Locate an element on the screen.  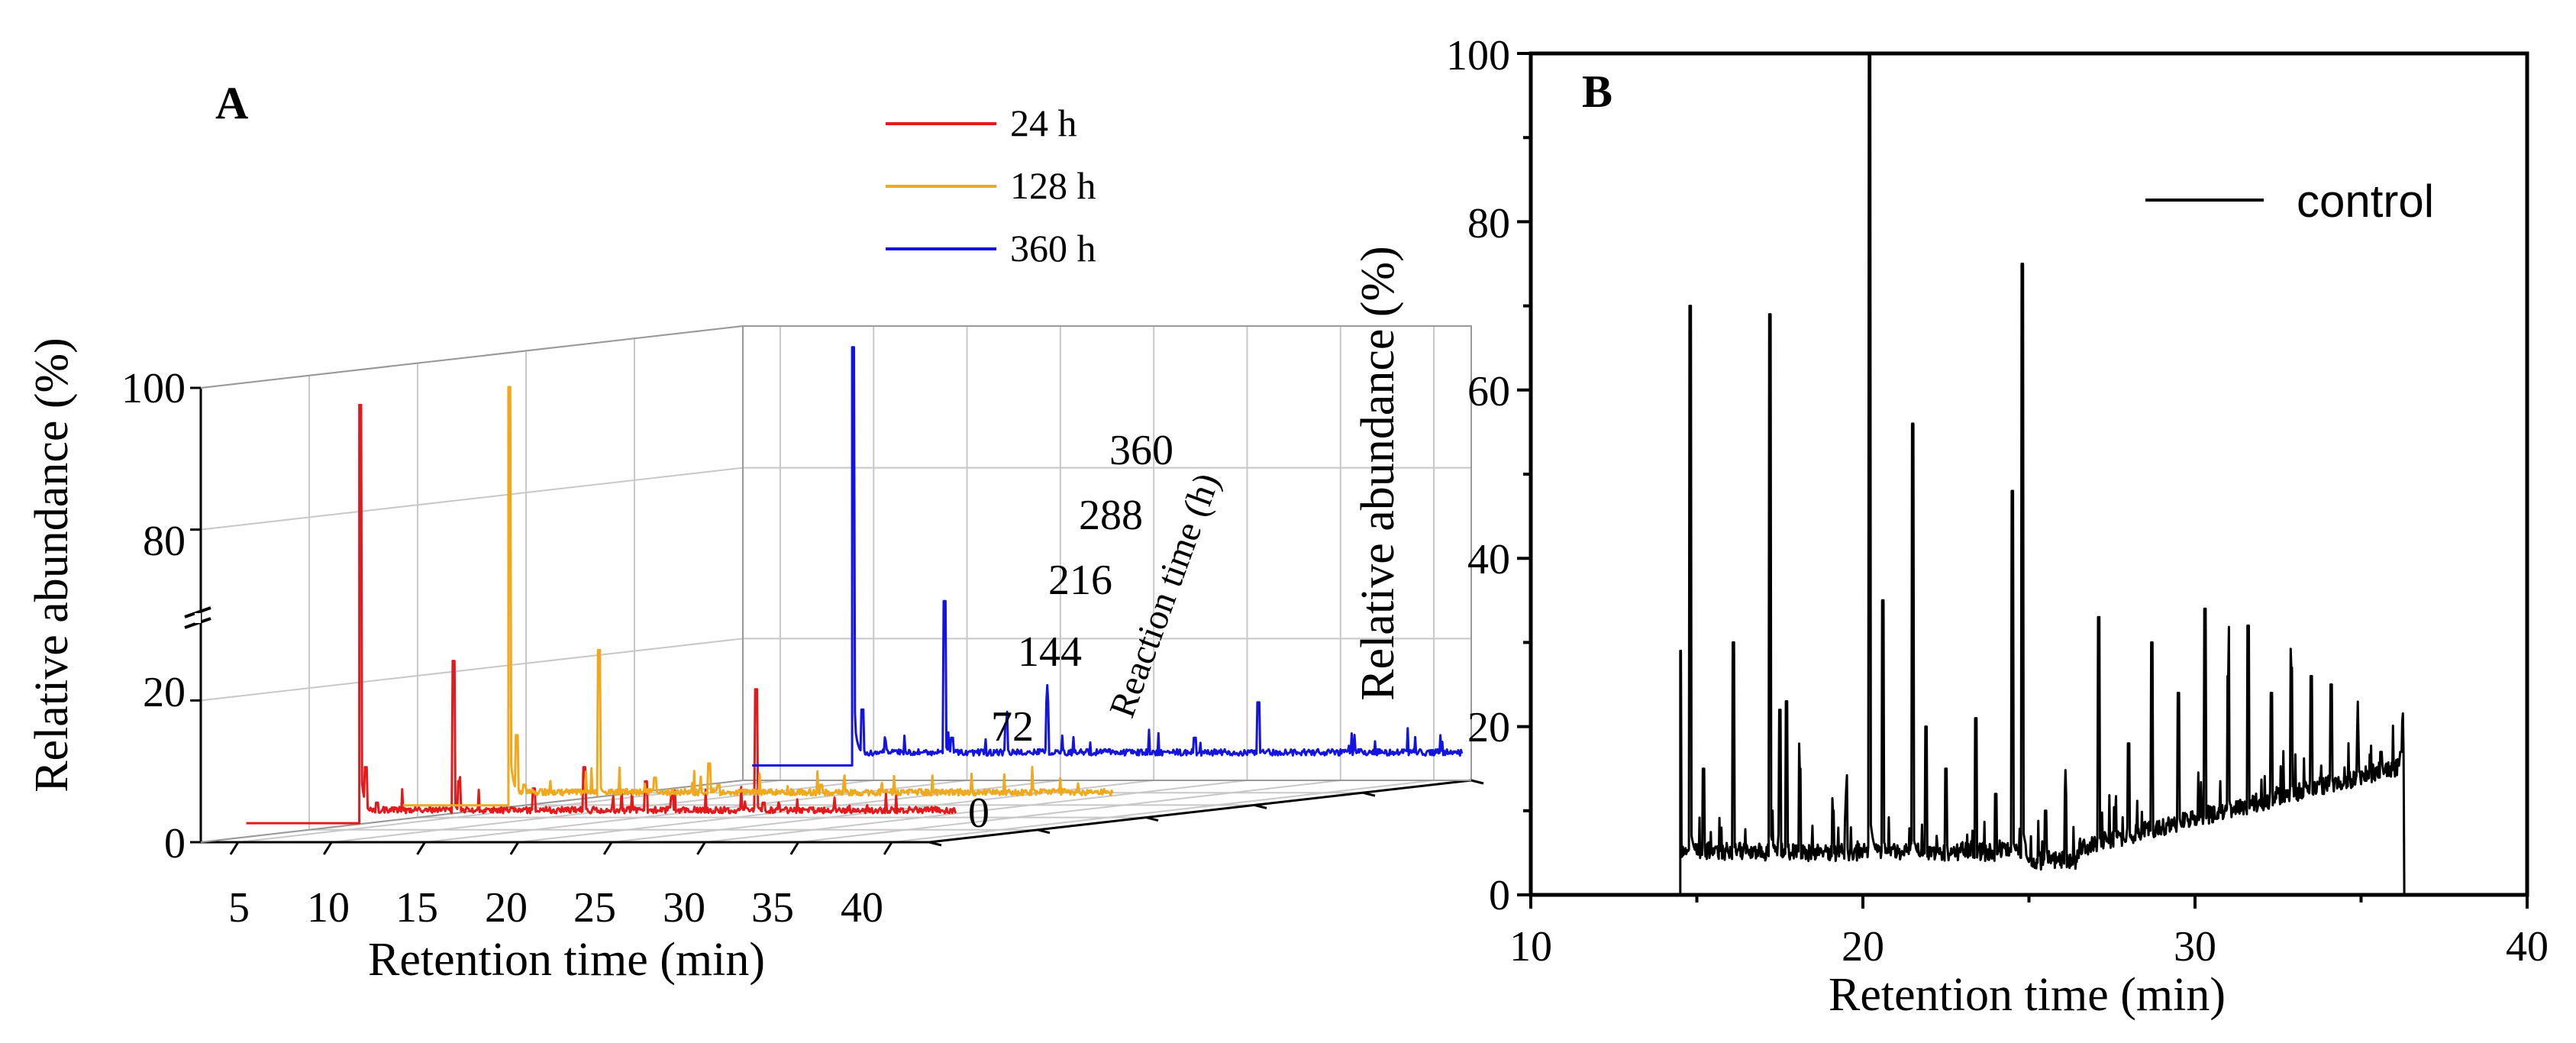
legend-label-360h: 360 h is located at coordinates (1053, 249).